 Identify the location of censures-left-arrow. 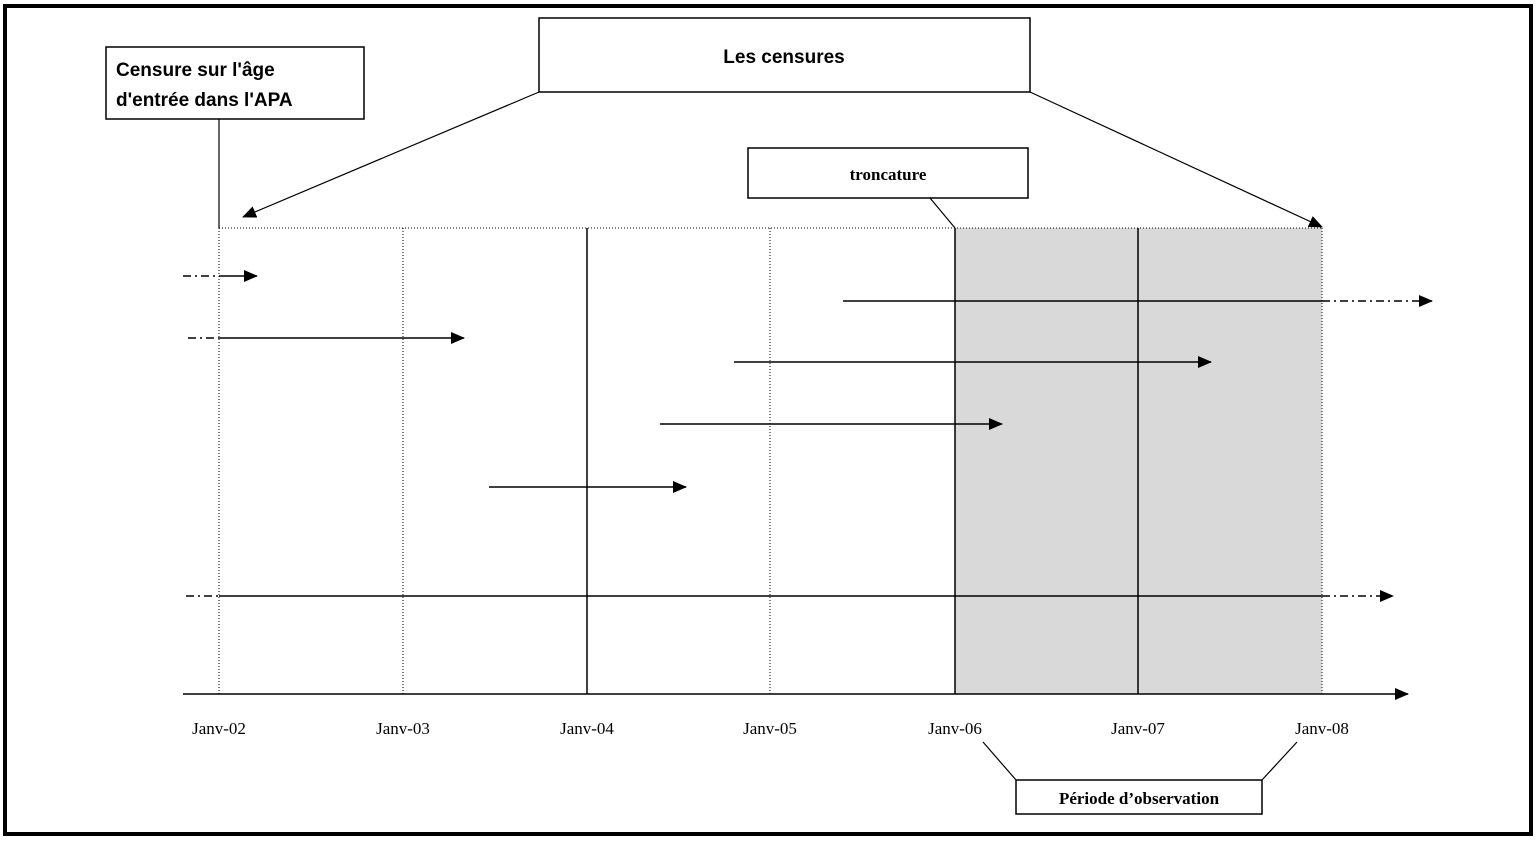
(391, 154).